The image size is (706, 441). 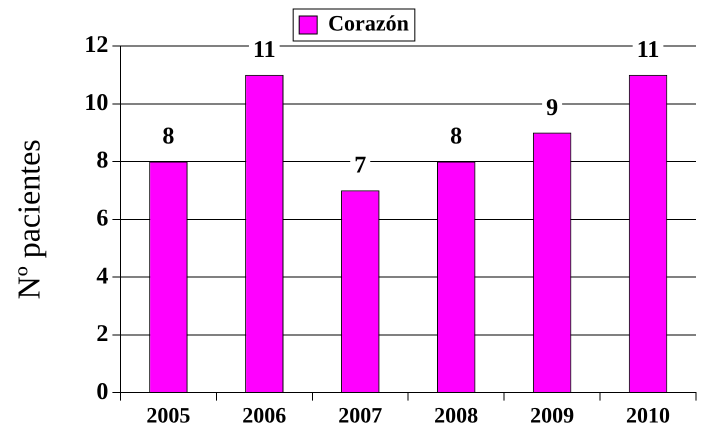 What do you see at coordinates (102, 219) in the screenshot?
I see `y-tick-label: 6` at bounding box center [102, 219].